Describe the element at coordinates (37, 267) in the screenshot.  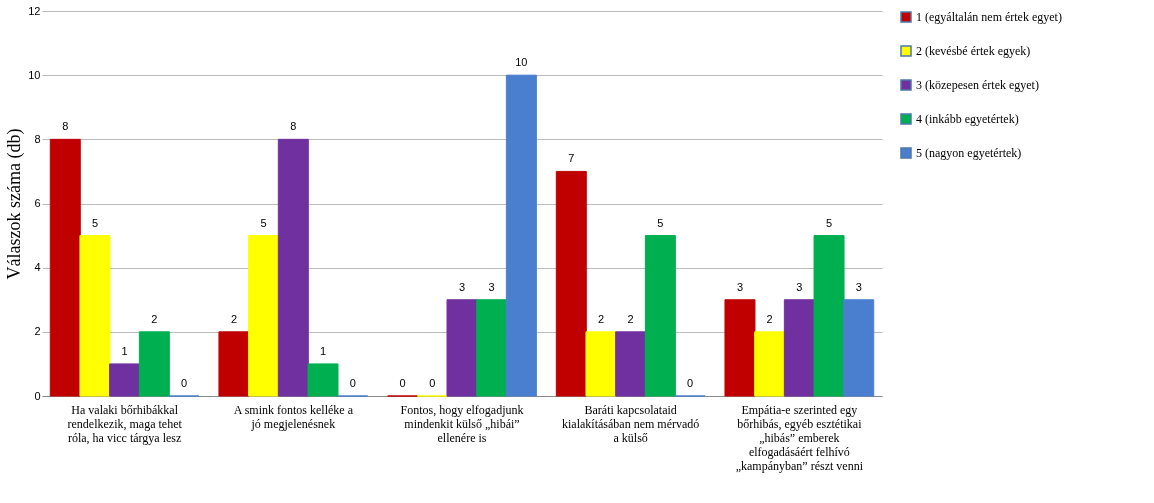
I see `y-tick-label: 4` at that location.